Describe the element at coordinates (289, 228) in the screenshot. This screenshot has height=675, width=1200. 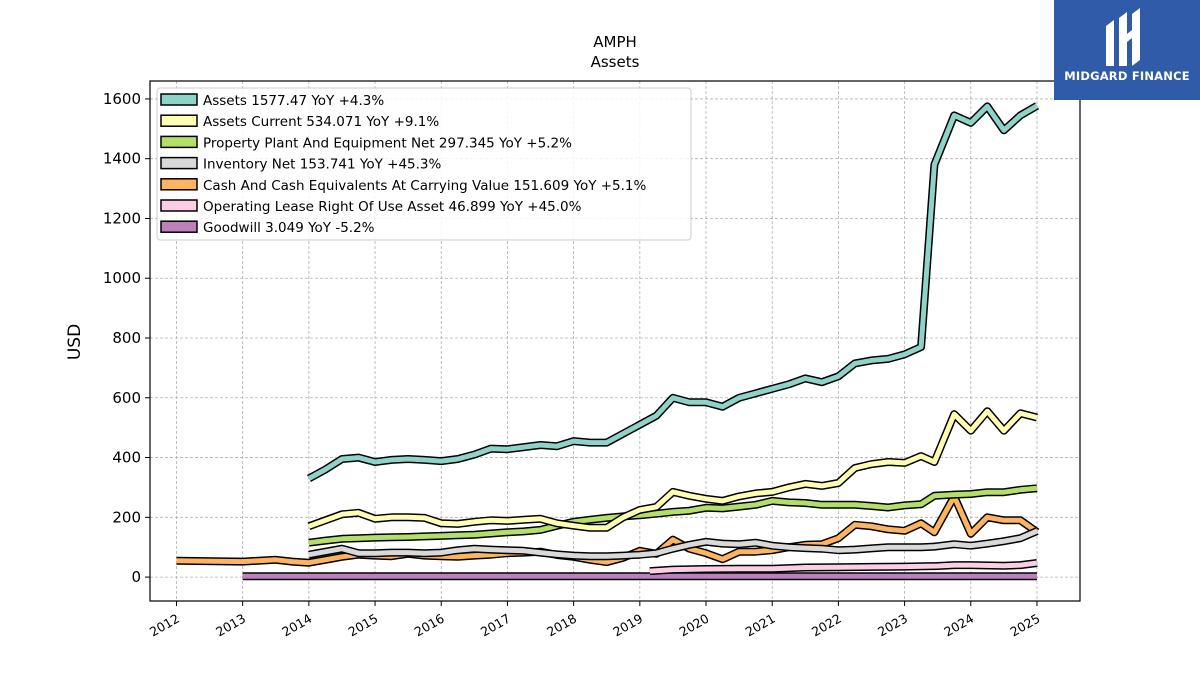
I see `legend-label: Goodwill 3.049 YoY -5.2%` at that location.